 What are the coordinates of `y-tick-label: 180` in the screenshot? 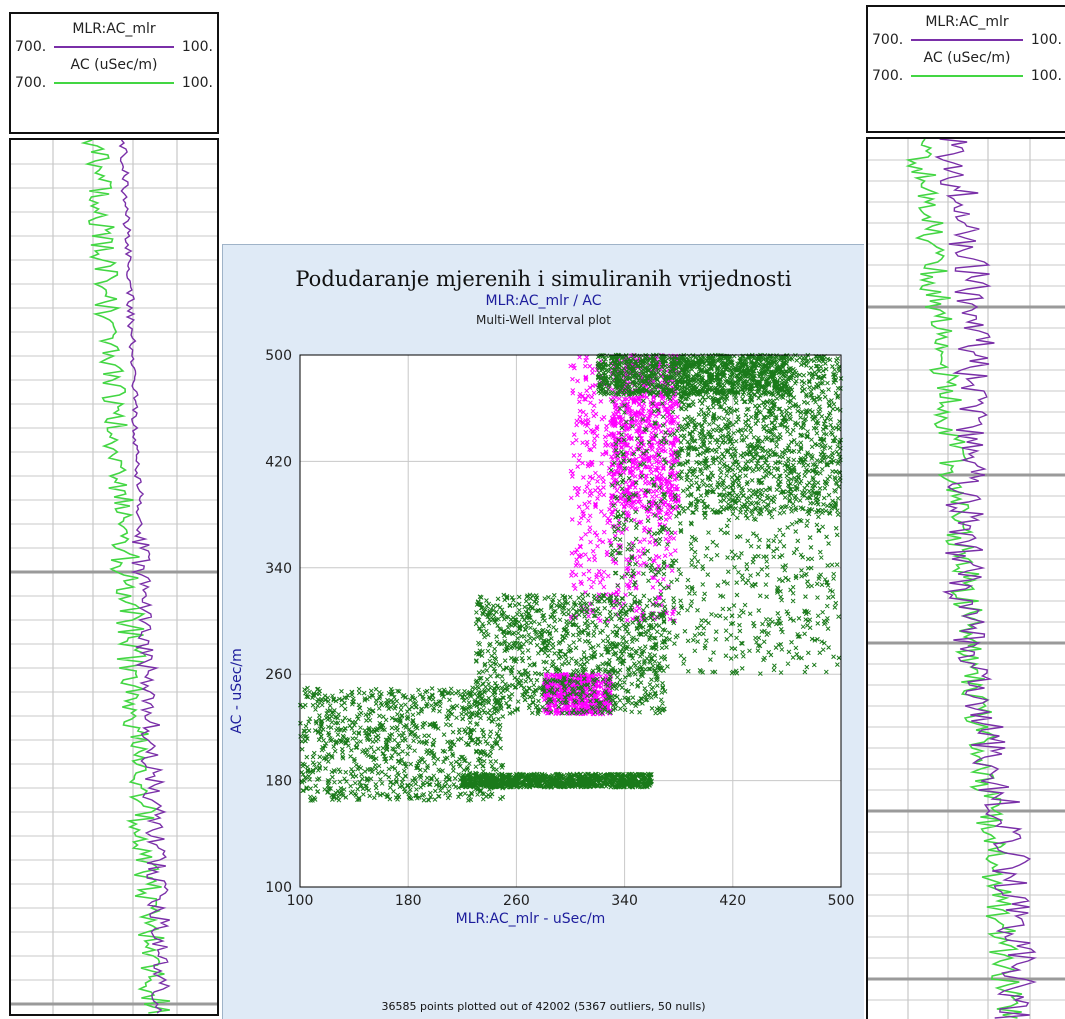 It's located at (278, 782).